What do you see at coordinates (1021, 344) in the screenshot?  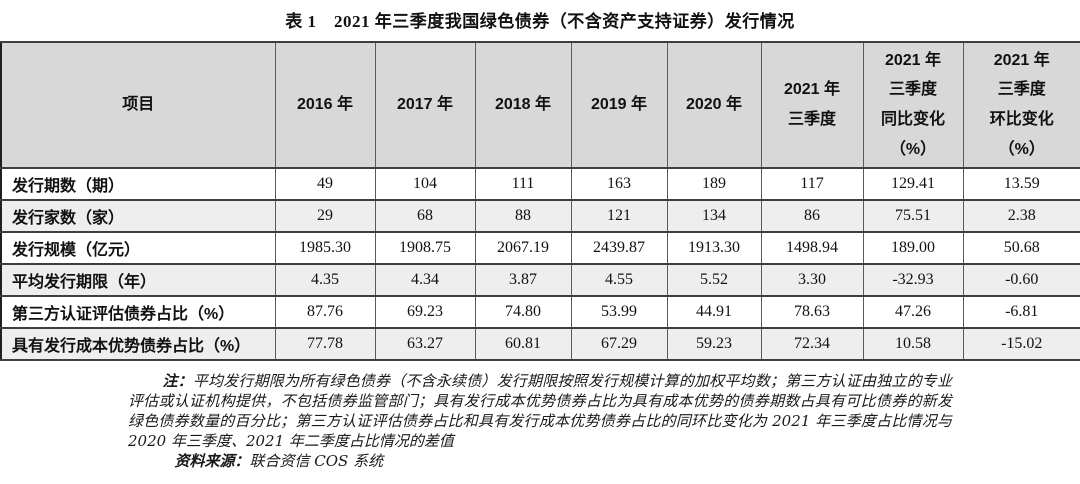 I see `table-cell: -15.02` at bounding box center [1021, 344].